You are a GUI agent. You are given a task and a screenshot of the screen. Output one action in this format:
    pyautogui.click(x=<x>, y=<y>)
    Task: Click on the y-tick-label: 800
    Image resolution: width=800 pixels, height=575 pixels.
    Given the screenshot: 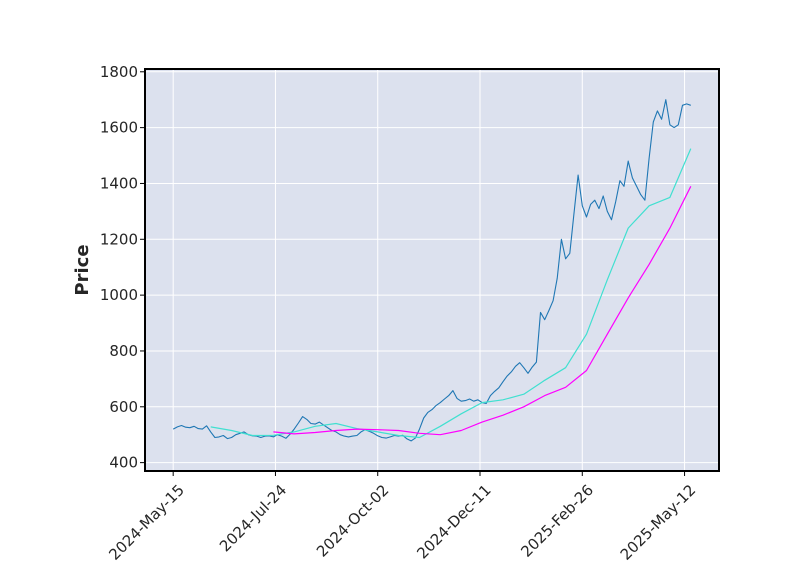 What is the action you would take?
    pyautogui.click(x=123, y=351)
    